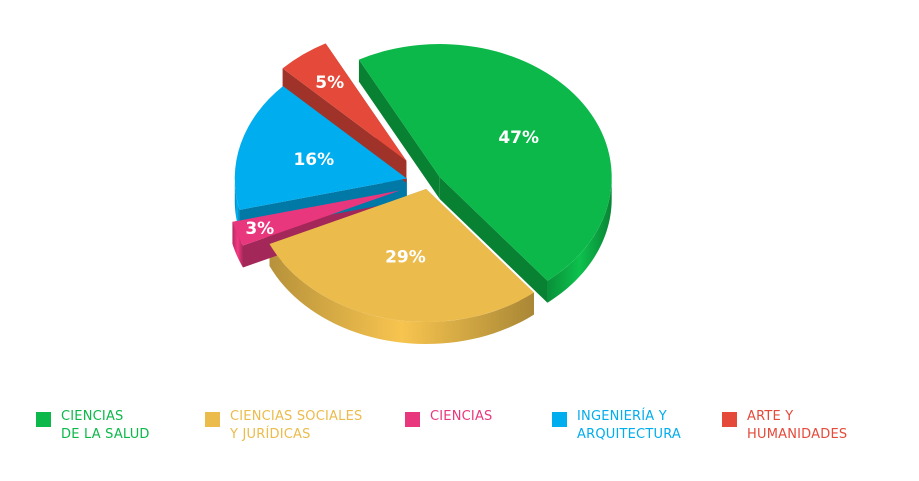  What do you see at coordinates (296, 425) in the screenshot?
I see `legend-label: CIENCIAS SOCIALES Y JURÍDICAS` at bounding box center [296, 425].